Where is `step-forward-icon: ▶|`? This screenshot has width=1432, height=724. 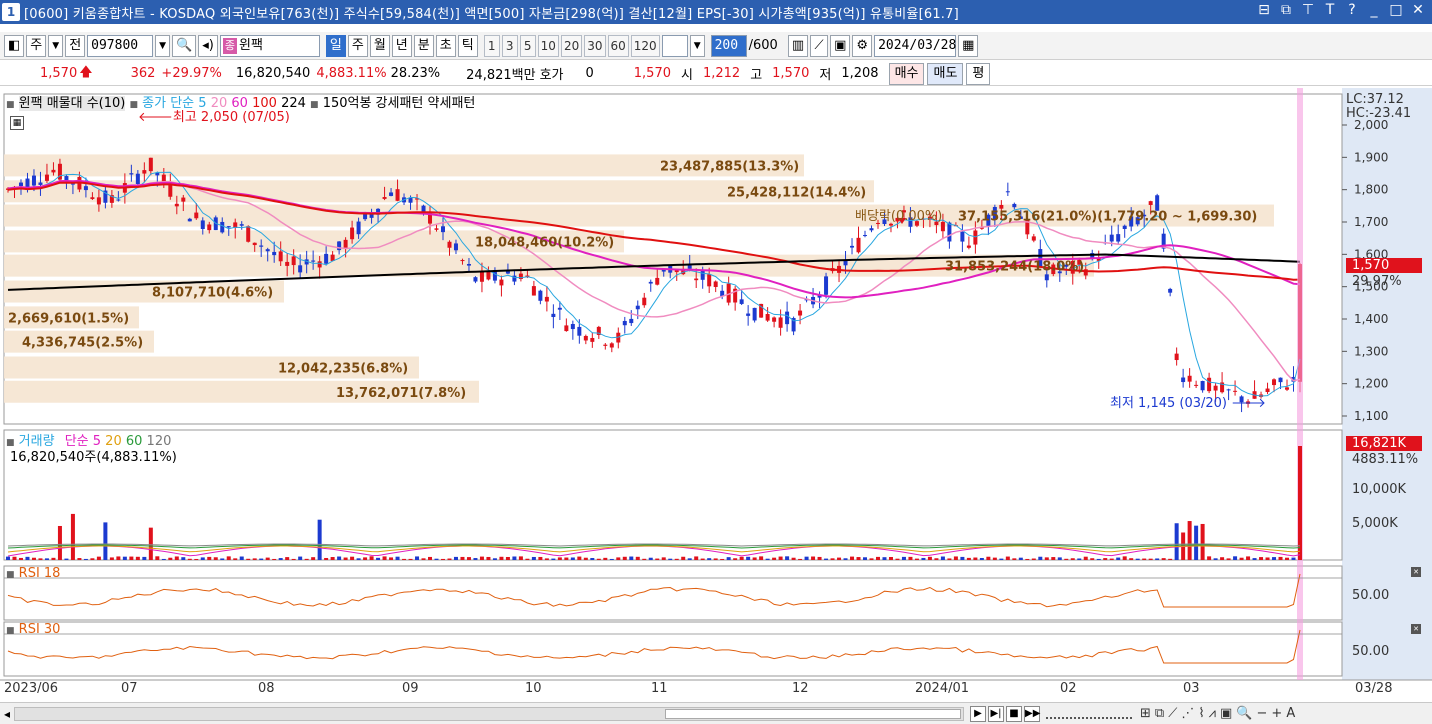 step-forward-icon: ▶| is located at coordinates (996, 713).